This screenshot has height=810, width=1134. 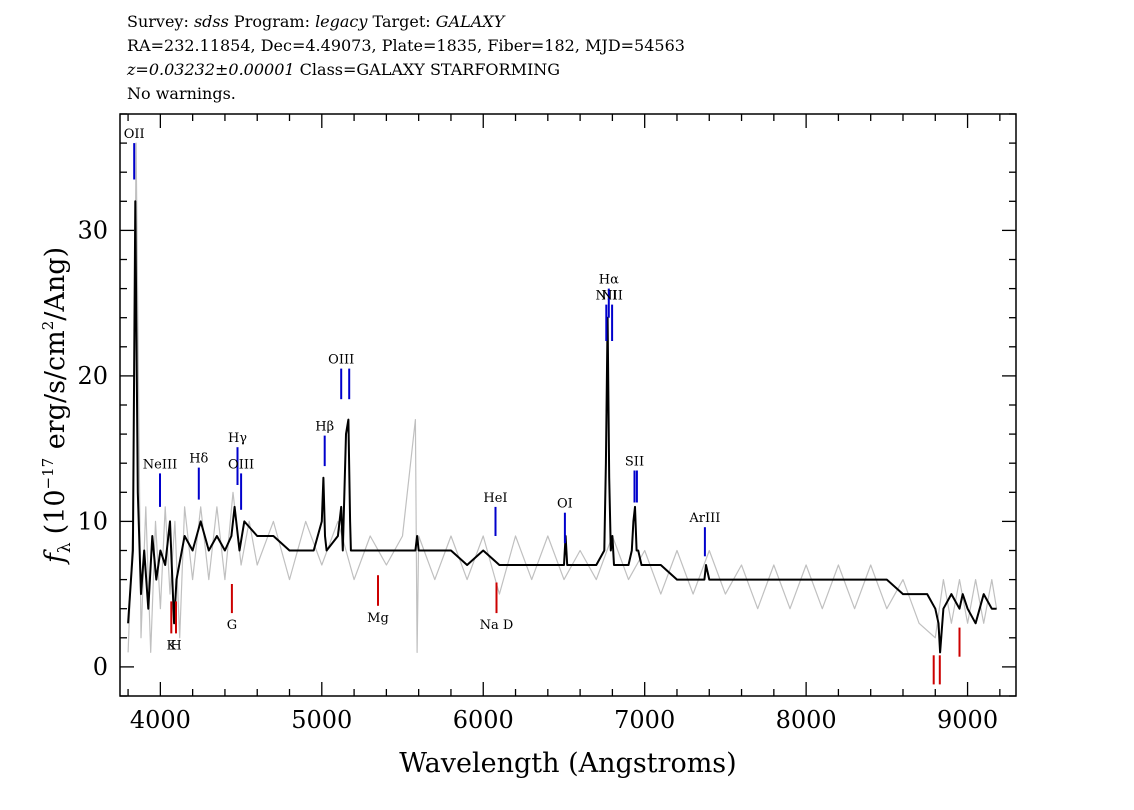 What do you see at coordinates (92, 376) in the screenshot?
I see `y-tick-label: 20` at bounding box center [92, 376].